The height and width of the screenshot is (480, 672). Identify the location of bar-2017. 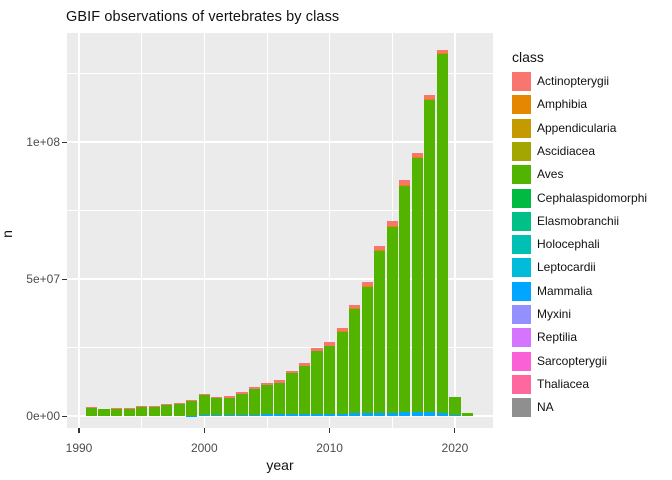
(417, 284).